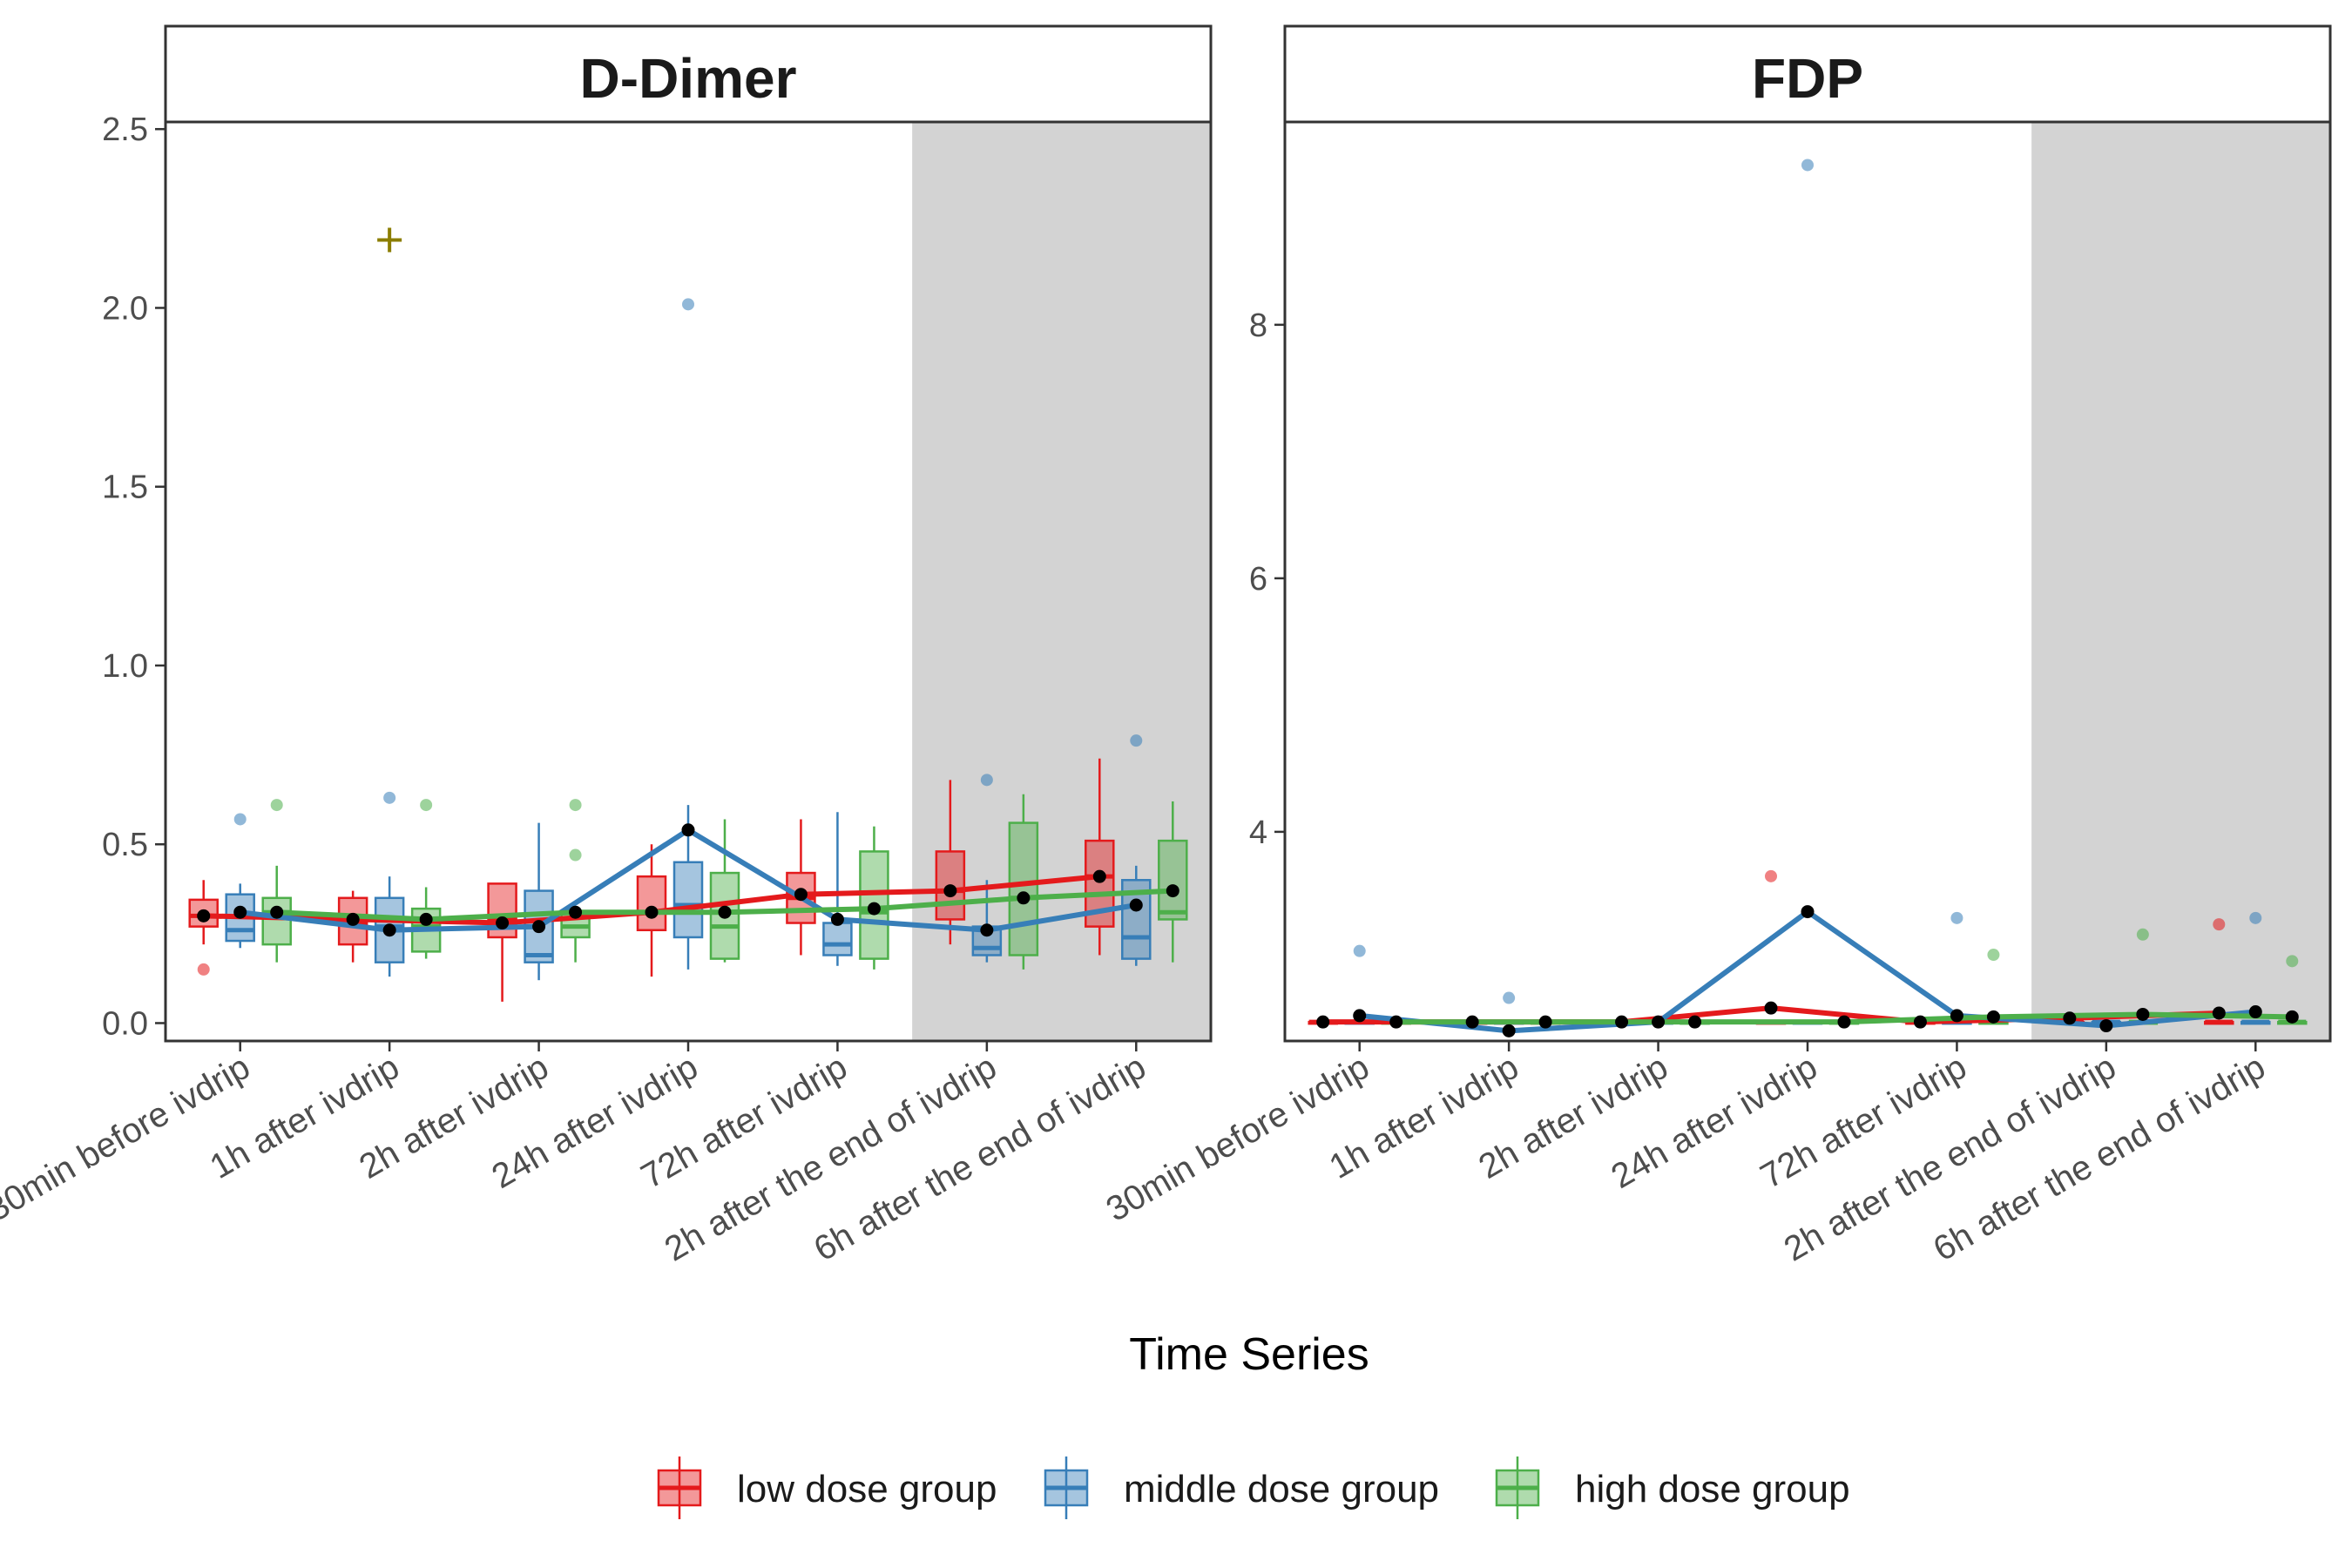 This screenshot has height=1568, width=2352. Describe the element at coordinates (125, 1024) in the screenshot. I see `y-tick-label: 0.0` at that location.